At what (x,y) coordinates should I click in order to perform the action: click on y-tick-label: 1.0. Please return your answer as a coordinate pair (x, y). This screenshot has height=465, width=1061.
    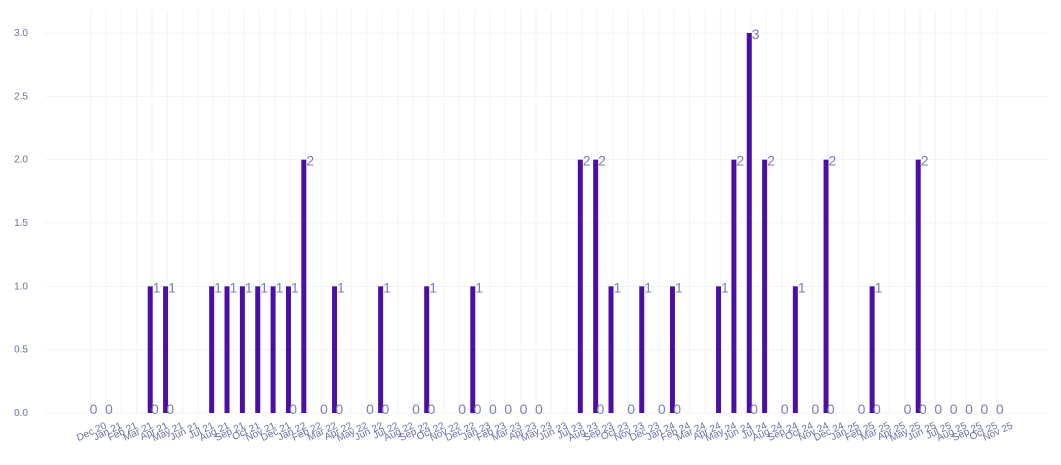
    Looking at the image, I should click on (21, 286).